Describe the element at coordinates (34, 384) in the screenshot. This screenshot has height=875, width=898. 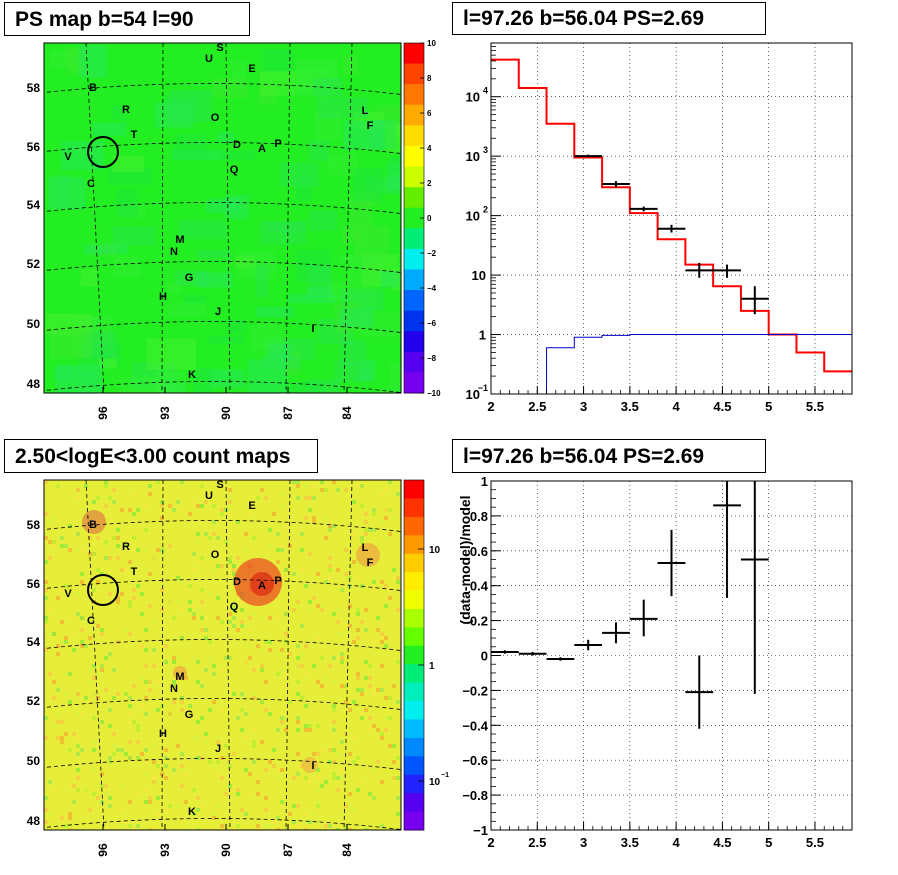
I see `lat-tick-label: 48` at that location.